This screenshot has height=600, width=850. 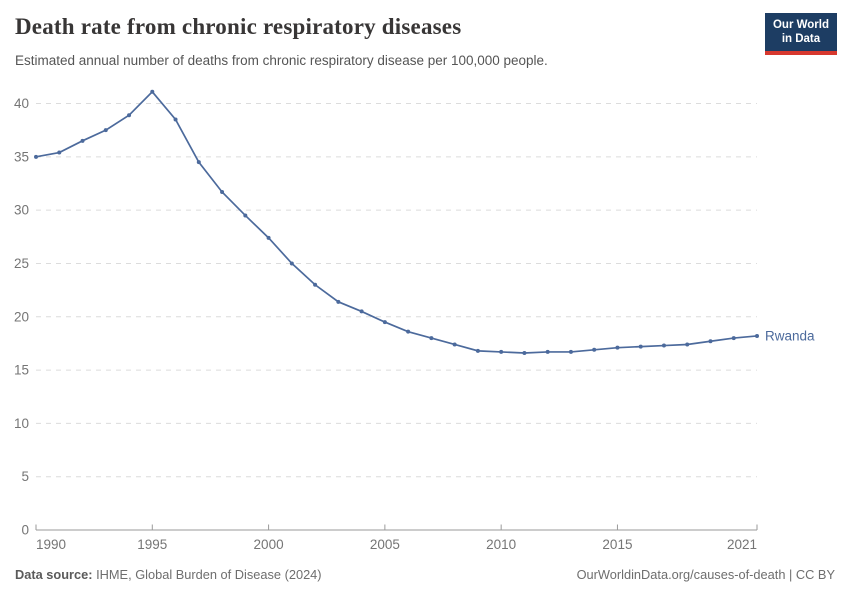 I want to click on data-point-2015, so click(x=617, y=347).